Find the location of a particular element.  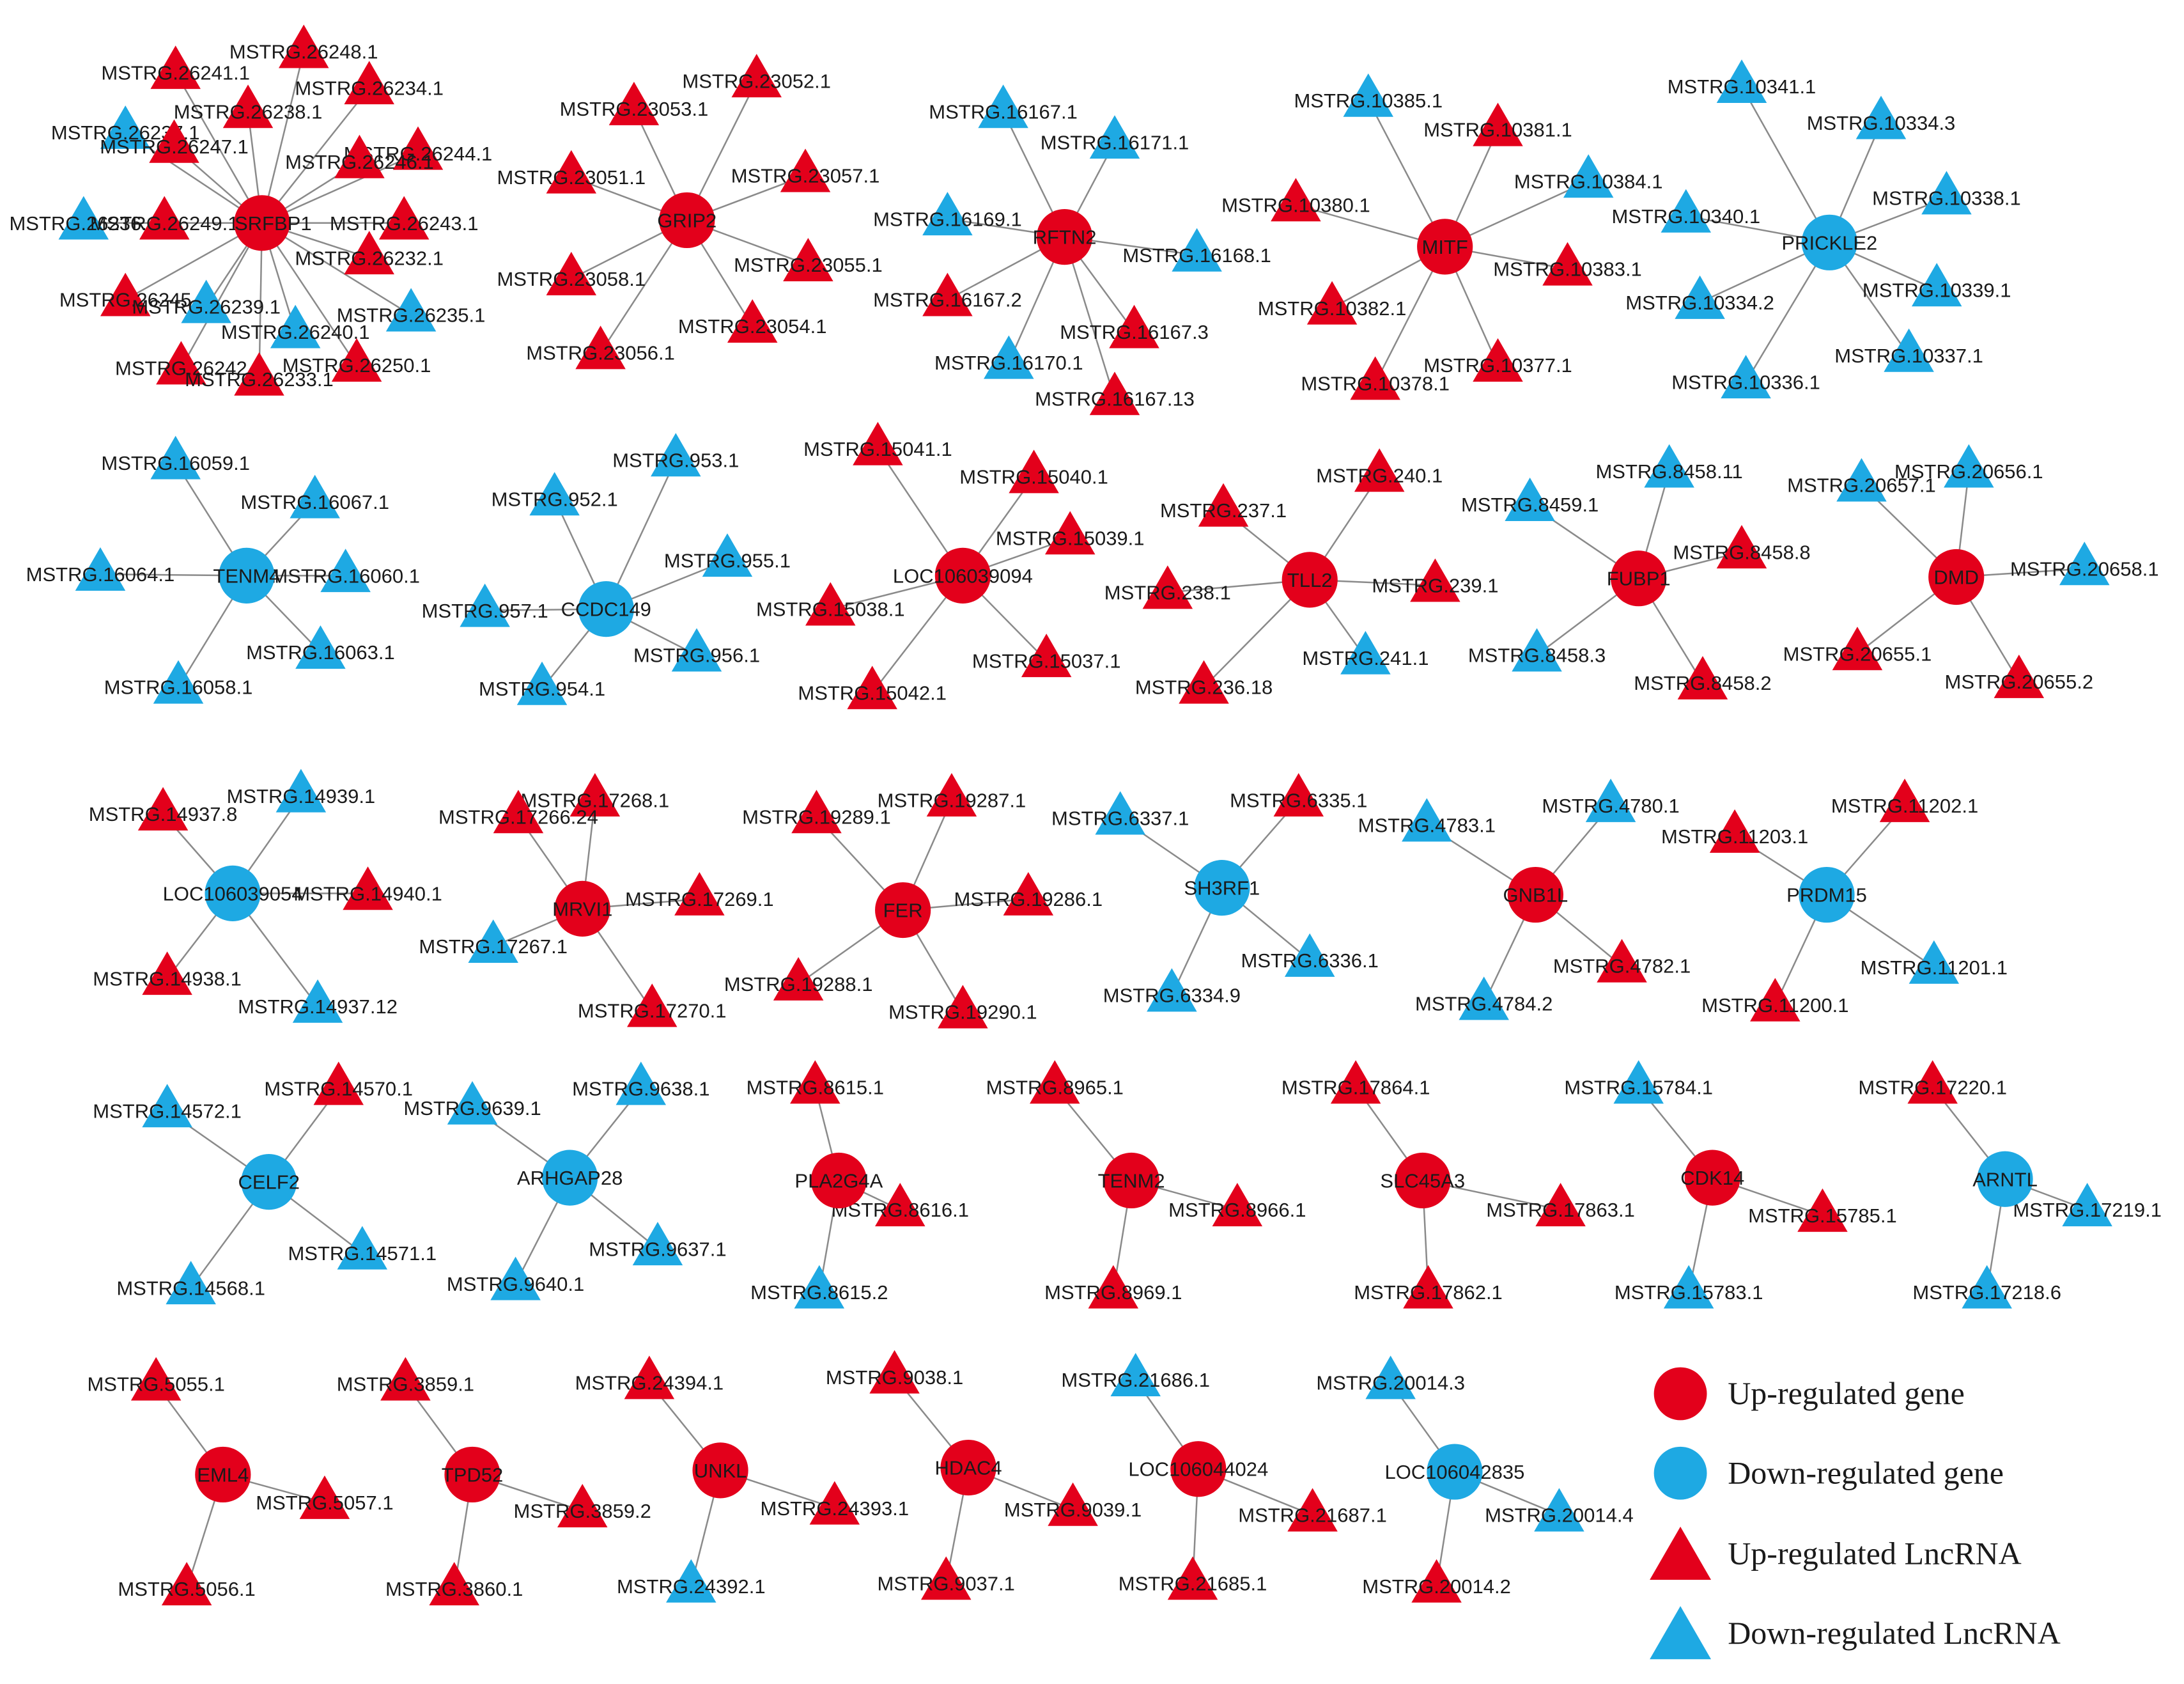

lncrna-node: MSTRG.17219.1 is located at coordinates (2088, 1205).